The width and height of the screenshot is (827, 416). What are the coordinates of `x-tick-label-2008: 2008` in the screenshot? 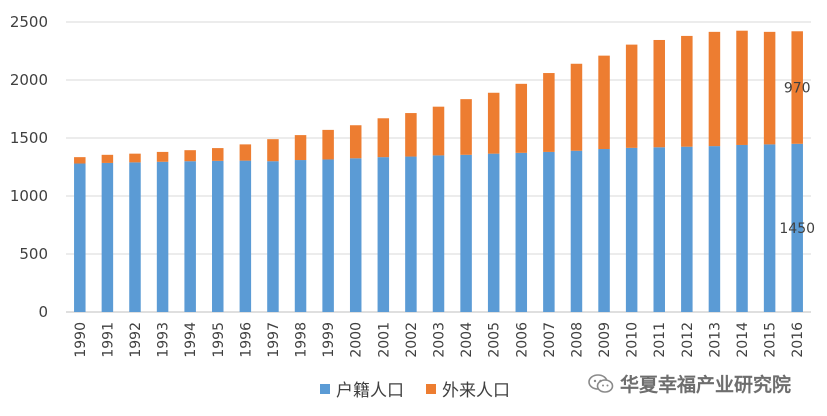 It's located at (577, 340).